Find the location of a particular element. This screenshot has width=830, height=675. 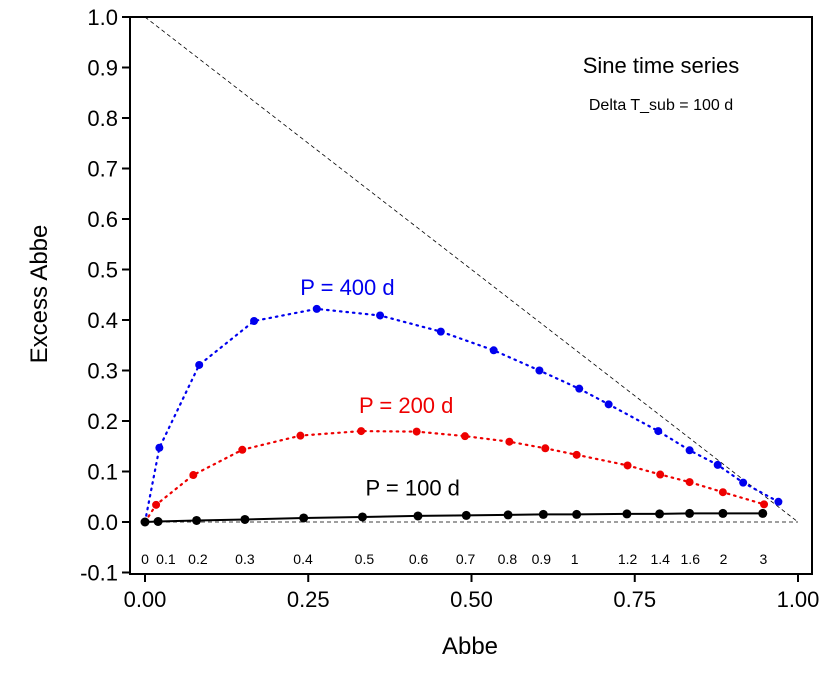

x-tick-label: 1.00 is located at coordinates (798, 599).